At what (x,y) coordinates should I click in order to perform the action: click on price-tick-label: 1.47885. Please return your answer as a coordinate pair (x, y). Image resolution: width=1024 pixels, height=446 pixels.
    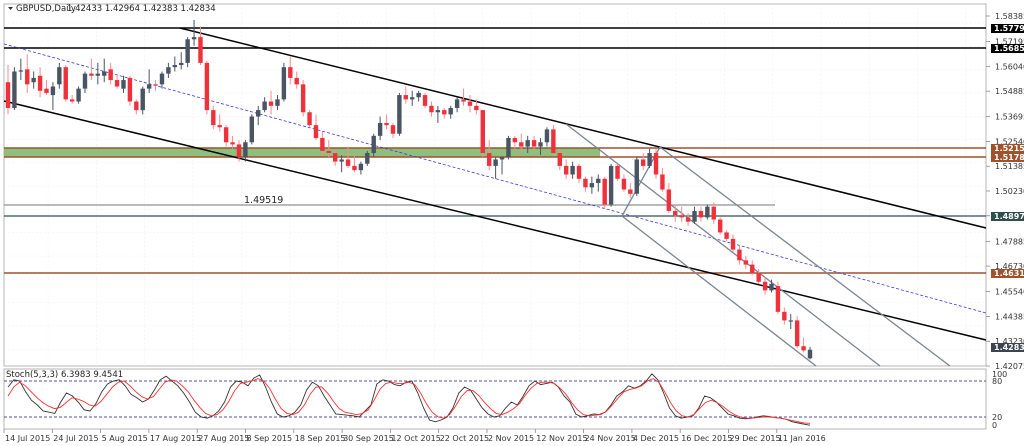
    Looking at the image, I should click on (1009, 241).